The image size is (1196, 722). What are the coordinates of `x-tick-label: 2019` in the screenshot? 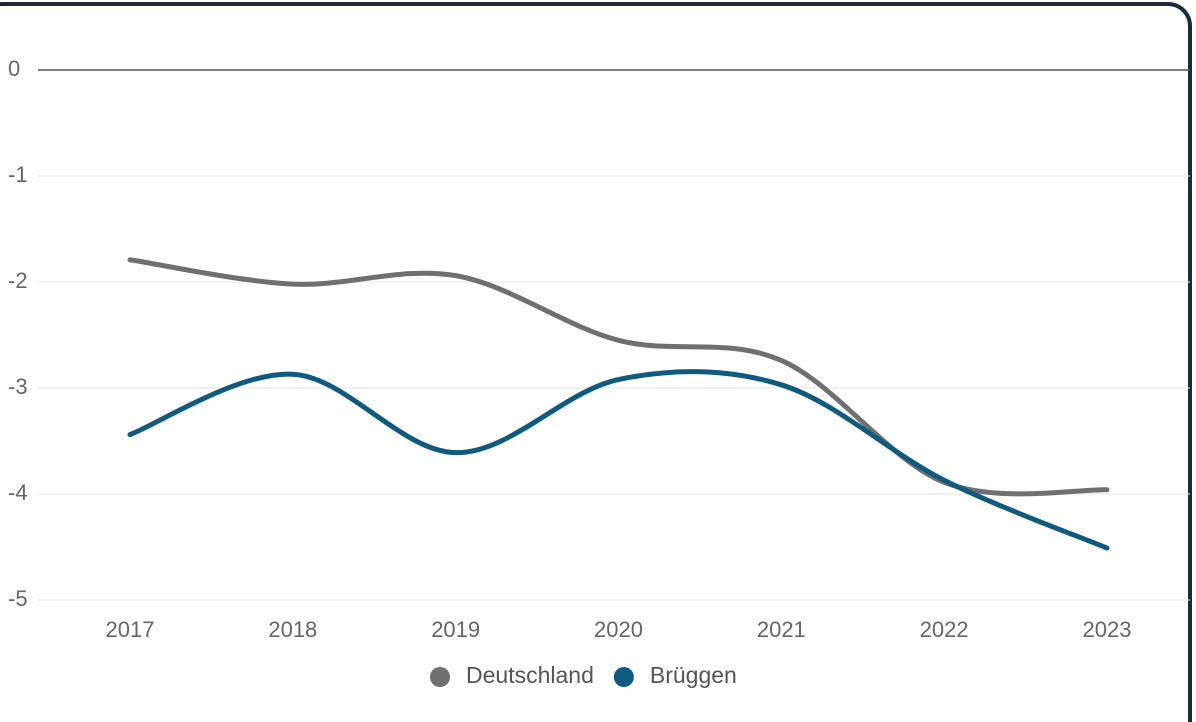 It's located at (455, 629).